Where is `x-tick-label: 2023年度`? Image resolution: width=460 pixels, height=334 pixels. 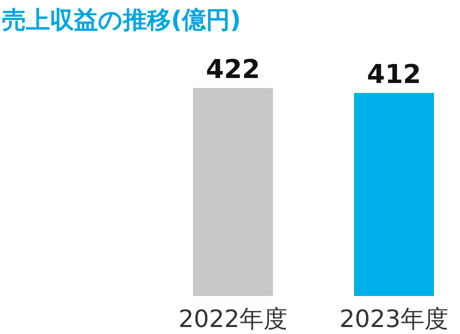 x-tick-label: 2023年度 is located at coordinates (394, 319).